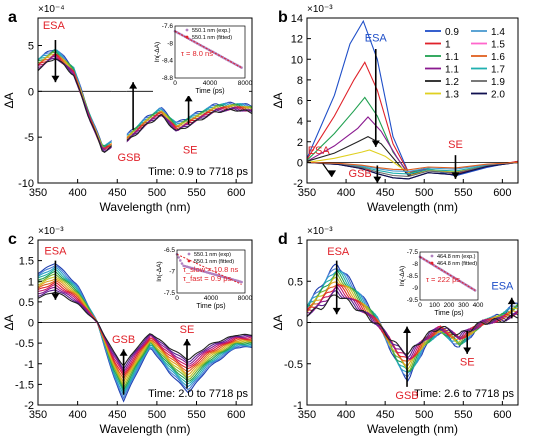 This screenshot has height=439, width=538. What do you see at coordinates (412, 166) in the screenshot?
I see `series-extra` at bounding box center [412, 166].